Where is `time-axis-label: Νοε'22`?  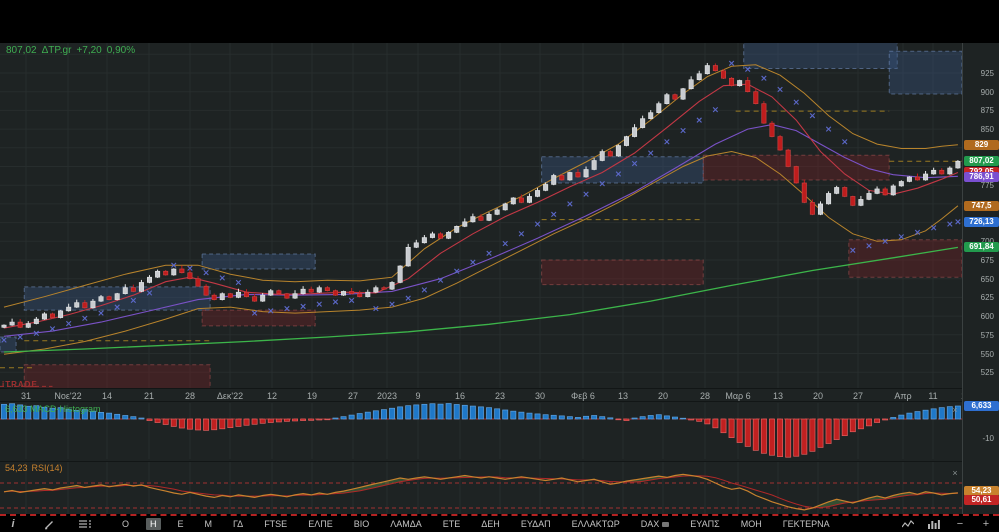
time-axis-label: Νοε'22 is located at coordinates (68, 396).